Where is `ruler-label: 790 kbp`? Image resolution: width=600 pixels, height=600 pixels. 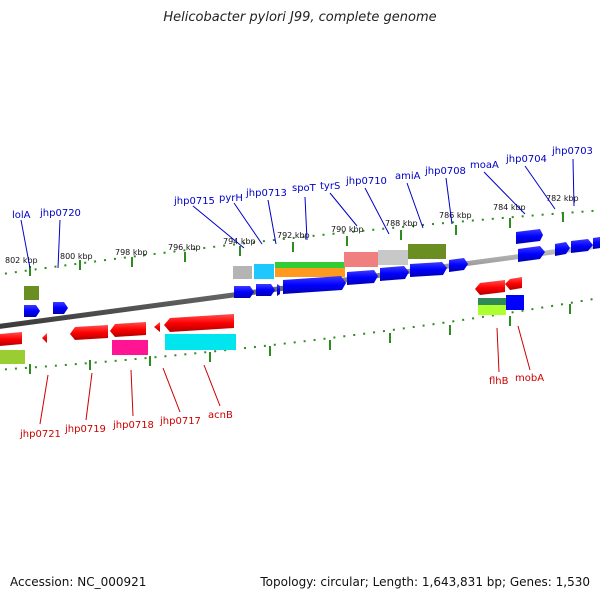 ruler-label: 790 kbp is located at coordinates (347, 229).